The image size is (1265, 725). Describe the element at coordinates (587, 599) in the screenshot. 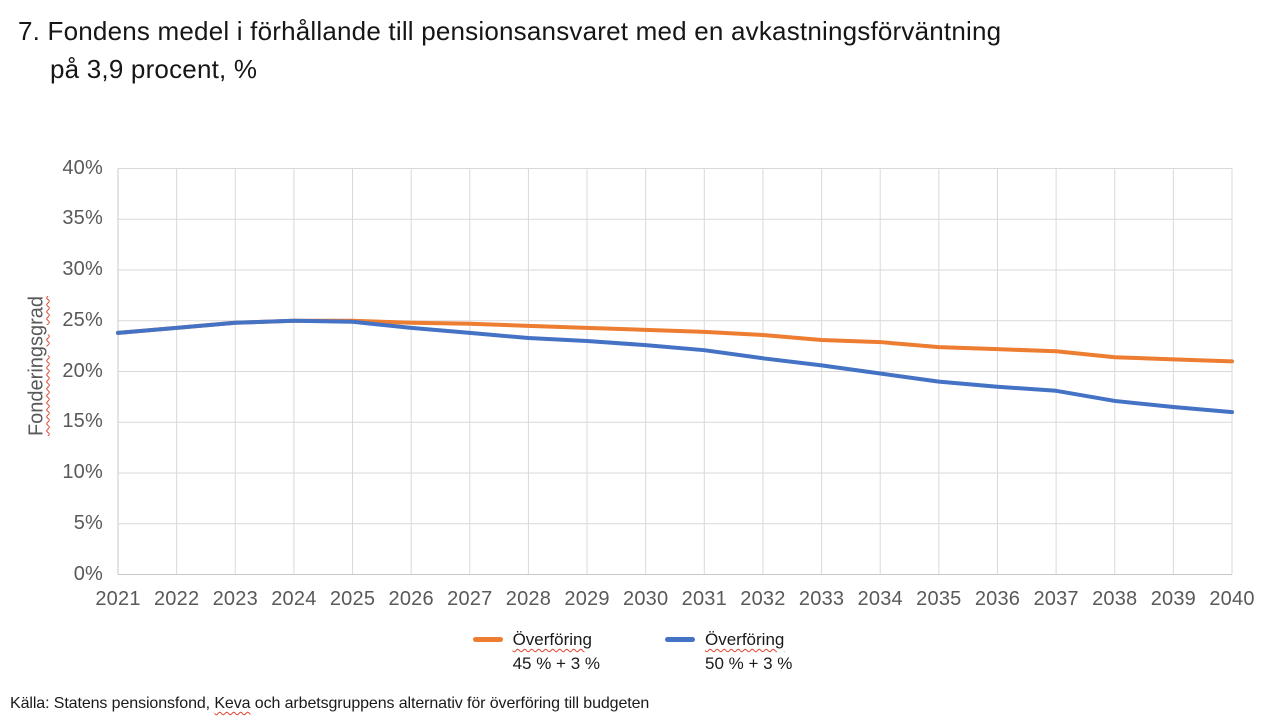

I see `x-tick-label: 2029` at that location.